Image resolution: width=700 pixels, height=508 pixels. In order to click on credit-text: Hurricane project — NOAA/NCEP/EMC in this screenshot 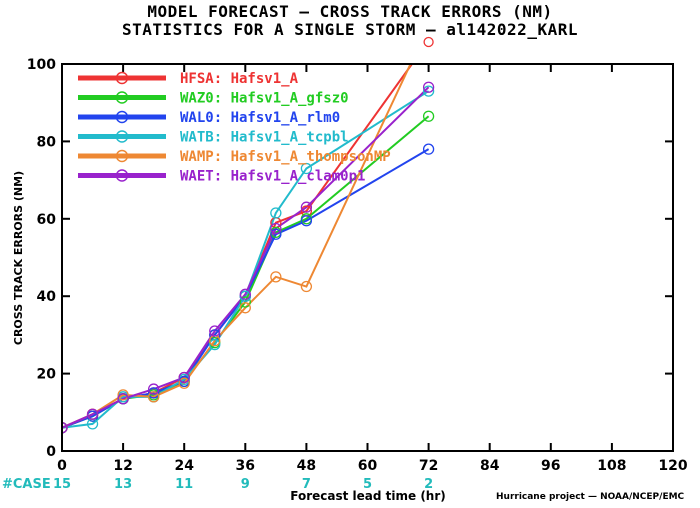, I will do `click(590, 497)`.